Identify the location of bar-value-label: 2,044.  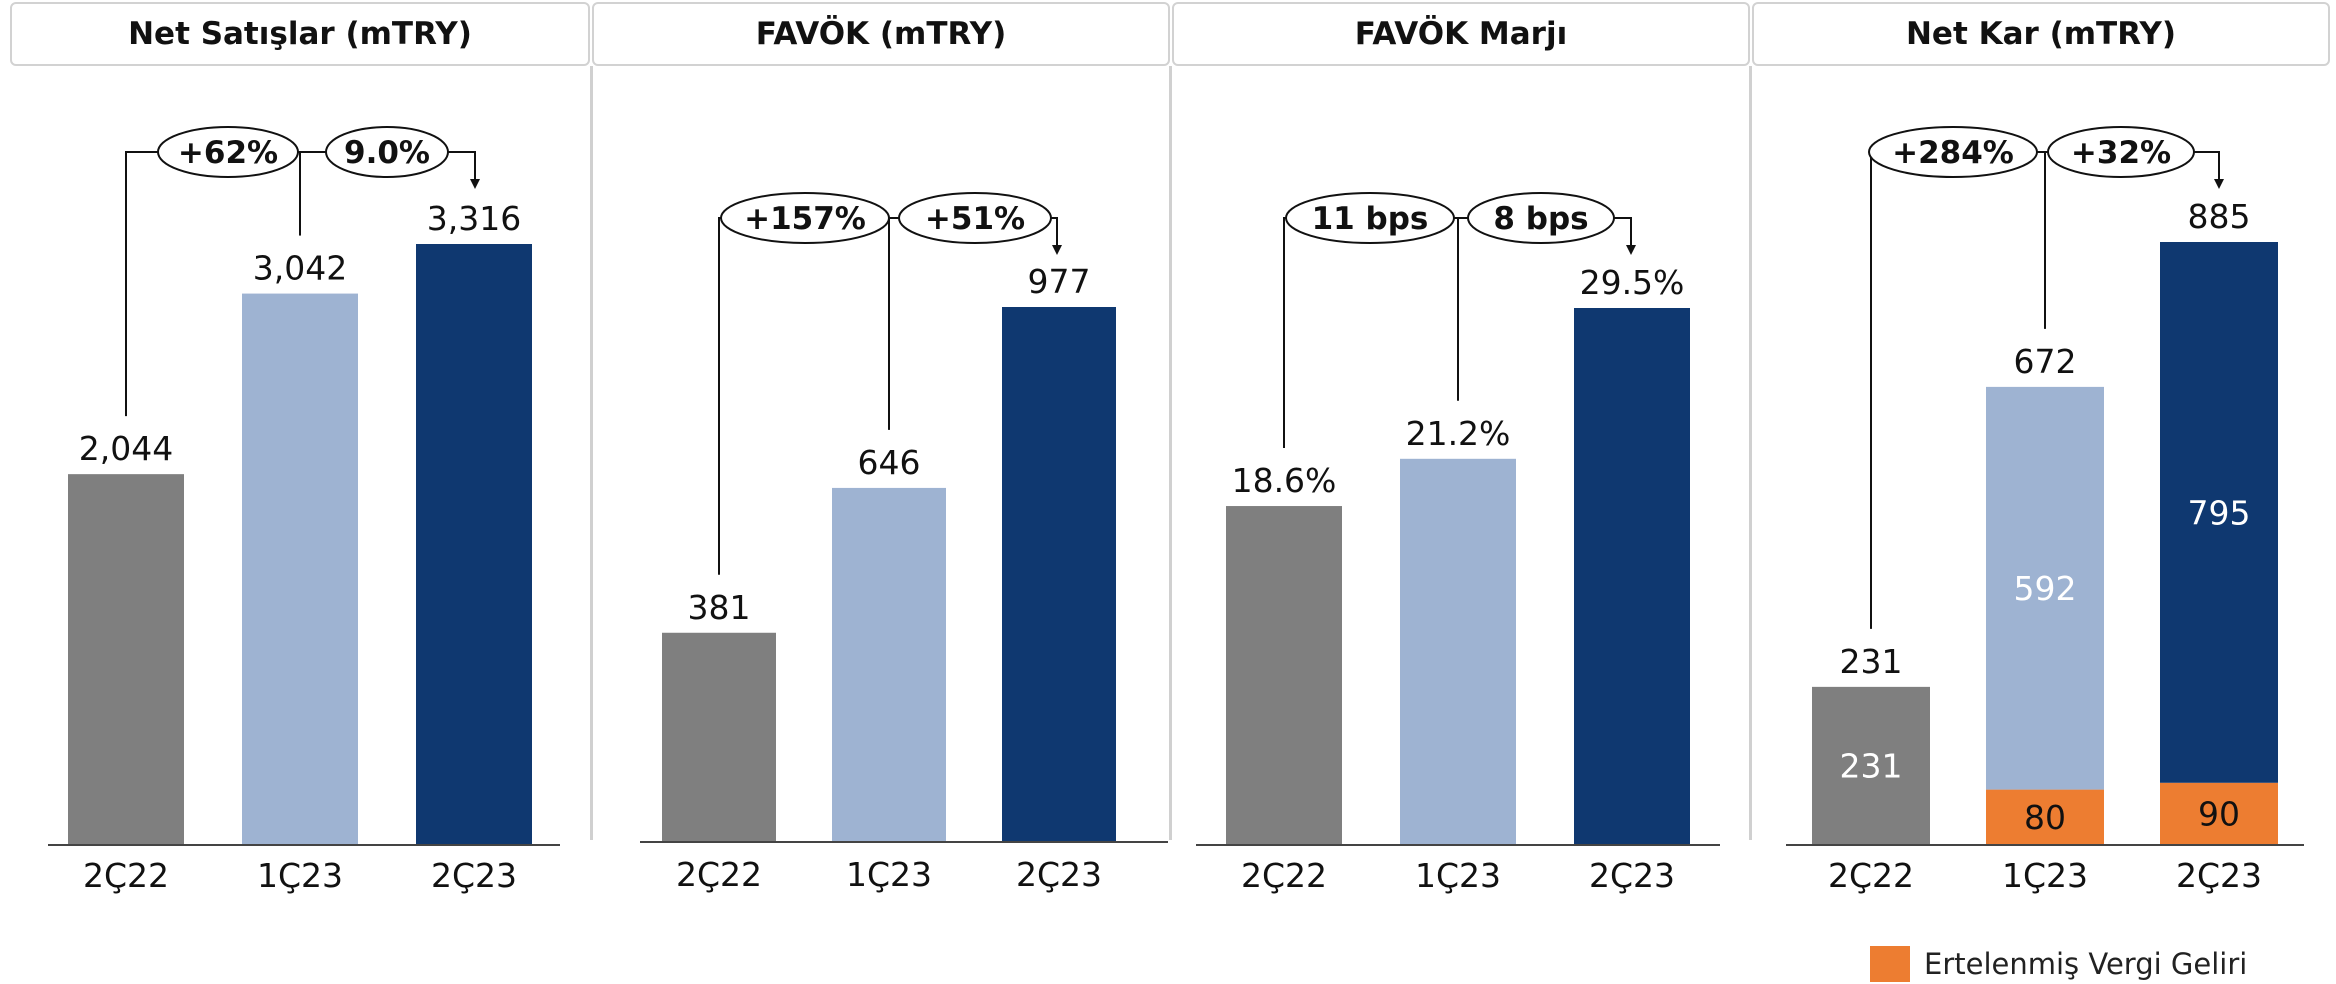
(126, 448).